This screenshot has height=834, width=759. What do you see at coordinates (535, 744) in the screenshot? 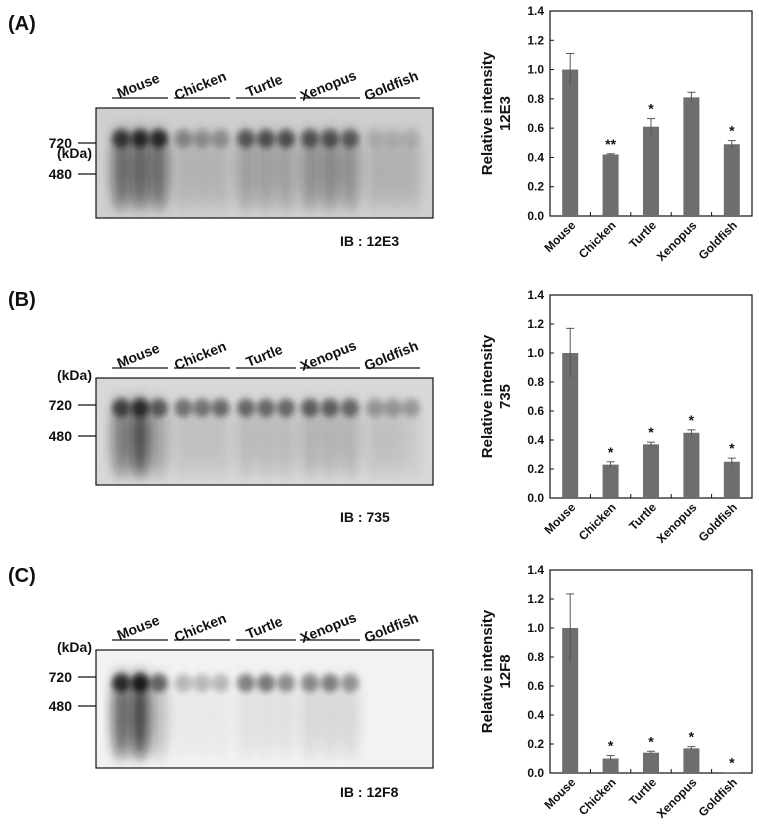
I see `y-tick-label: 0.2` at bounding box center [535, 744].